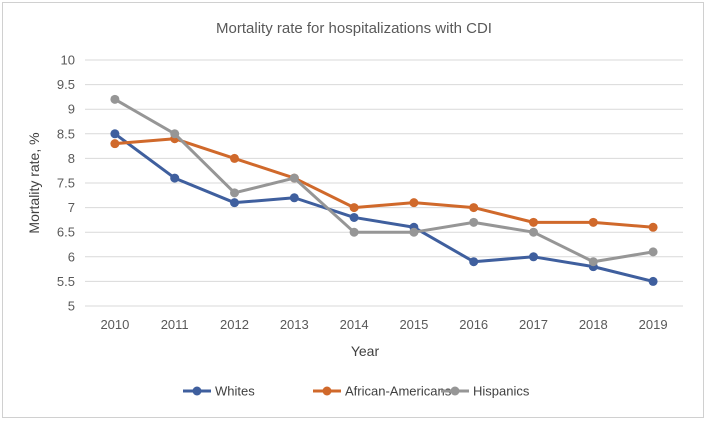 The width and height of the screenshot is (708, 422). What do you see at coordinates (71, 306) in the screenshot?
I see `y-tick-label: 5` at bounding box center [71, 306].